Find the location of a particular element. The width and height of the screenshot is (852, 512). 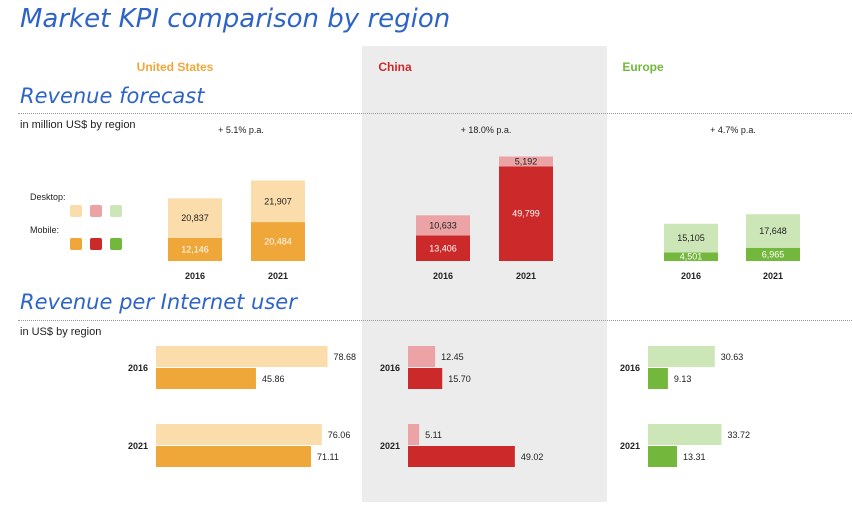

section-title-revenue-per-user: Revenue per Internet user is located at coordinates (158, 302).